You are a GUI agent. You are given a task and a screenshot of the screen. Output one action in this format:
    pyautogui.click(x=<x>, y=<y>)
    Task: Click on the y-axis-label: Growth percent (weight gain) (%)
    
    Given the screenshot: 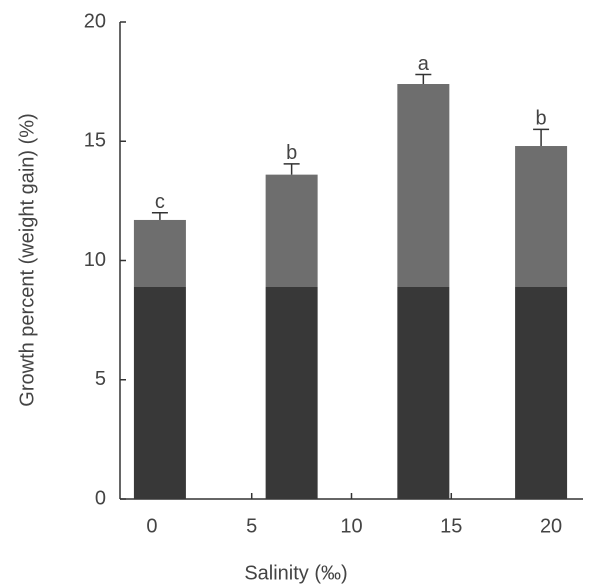 What is the action you would take?
    pyautogui.click(x=27, y=259)
    